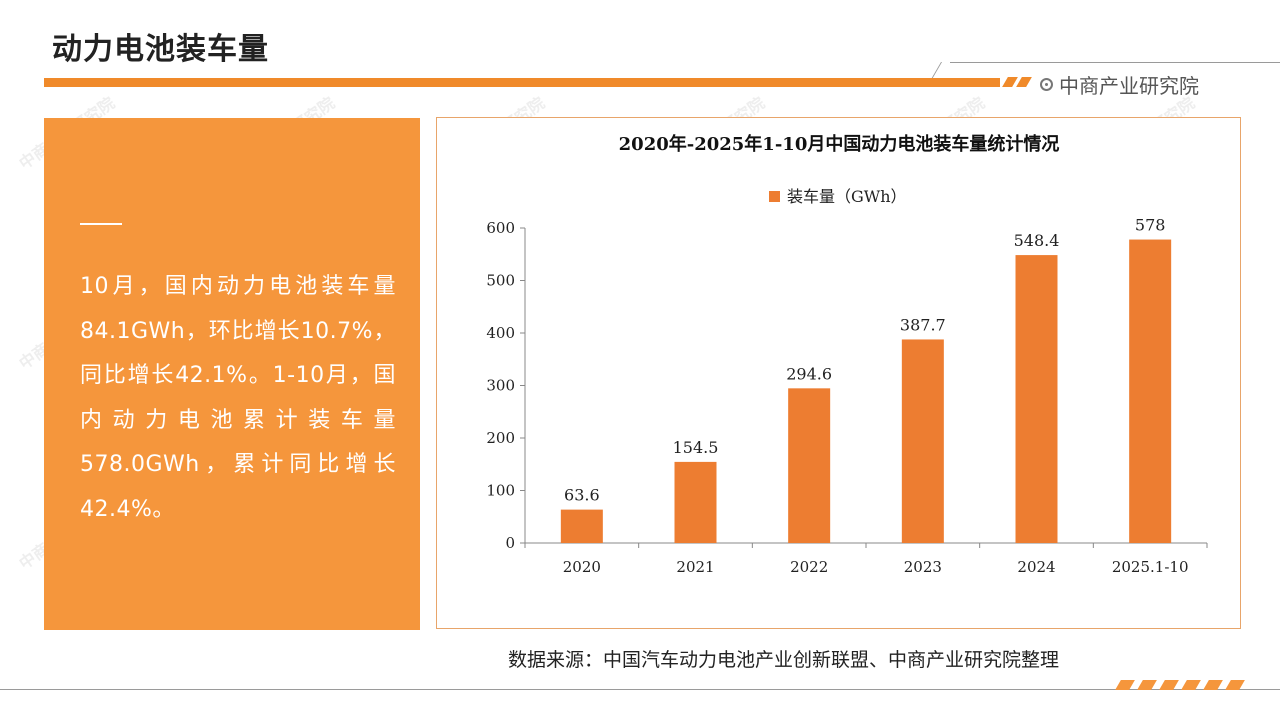  Describe the element at coordinates (847, 196) in the screenshot. I see `legend-label: 装车量（GWh）` at that location.